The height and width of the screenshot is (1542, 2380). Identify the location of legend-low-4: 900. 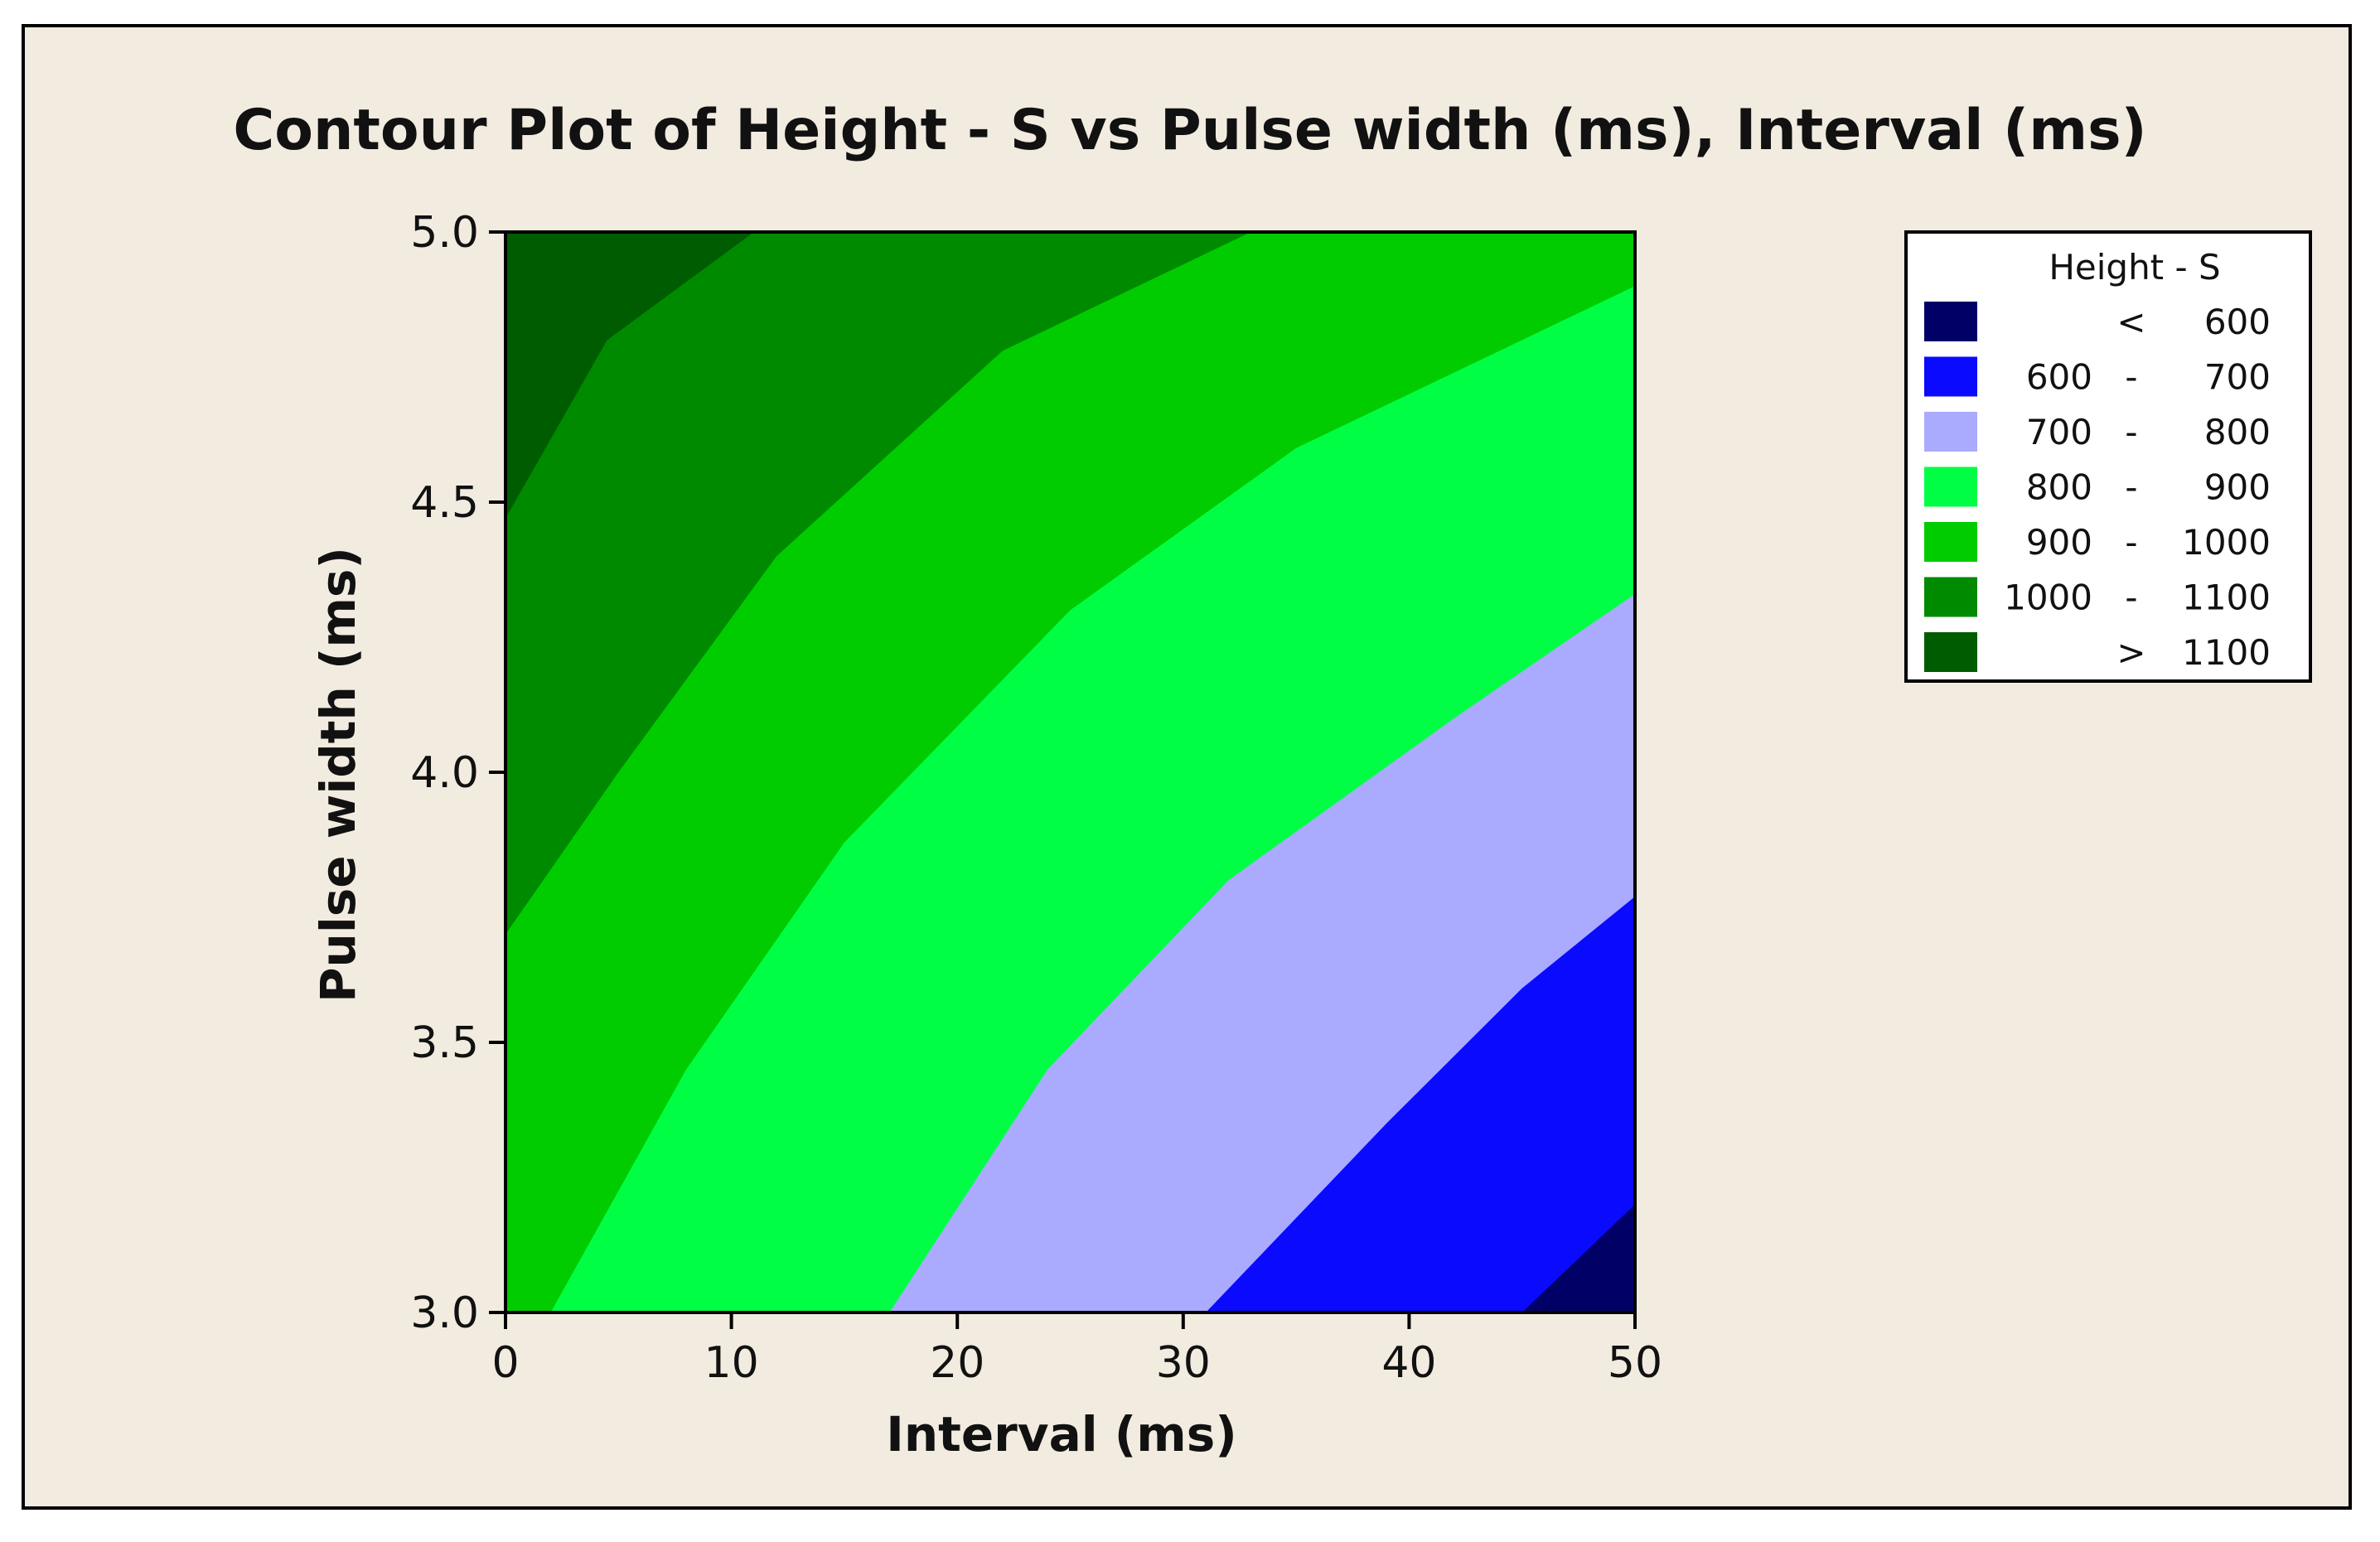
(2059, 542).